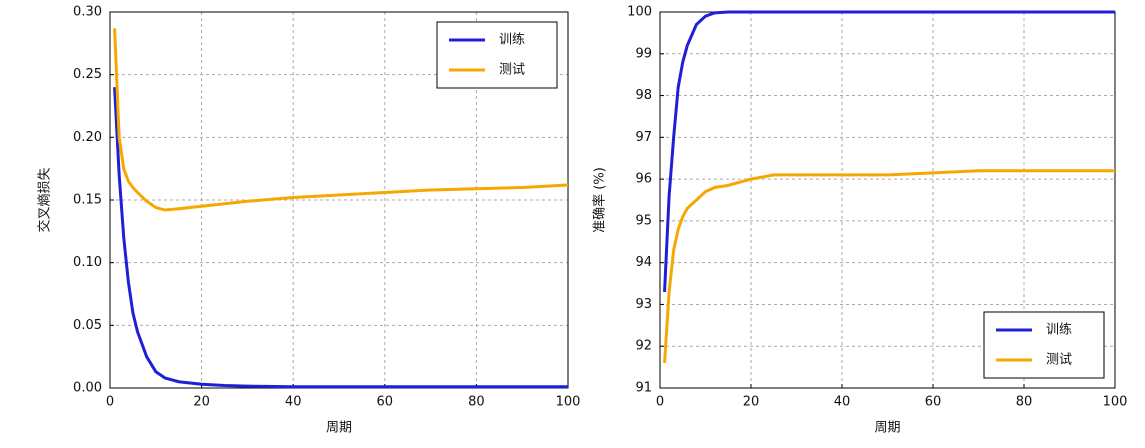  Describe the element at coordinates (643, 137) in the screenshot. I see `y-tick-label: 97` at that location.